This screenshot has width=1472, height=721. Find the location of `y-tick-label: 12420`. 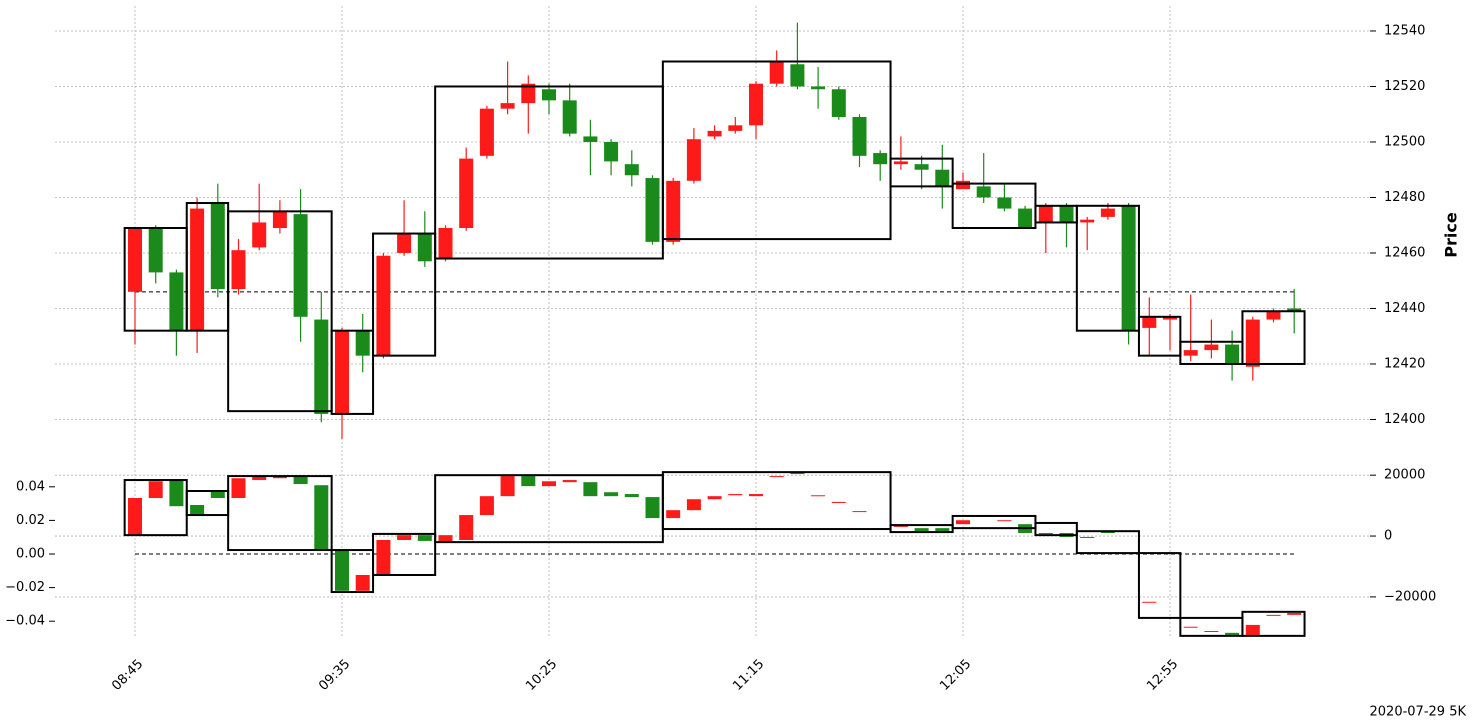

y-tick-label: 12420 is located at coordinates (1404, 363).